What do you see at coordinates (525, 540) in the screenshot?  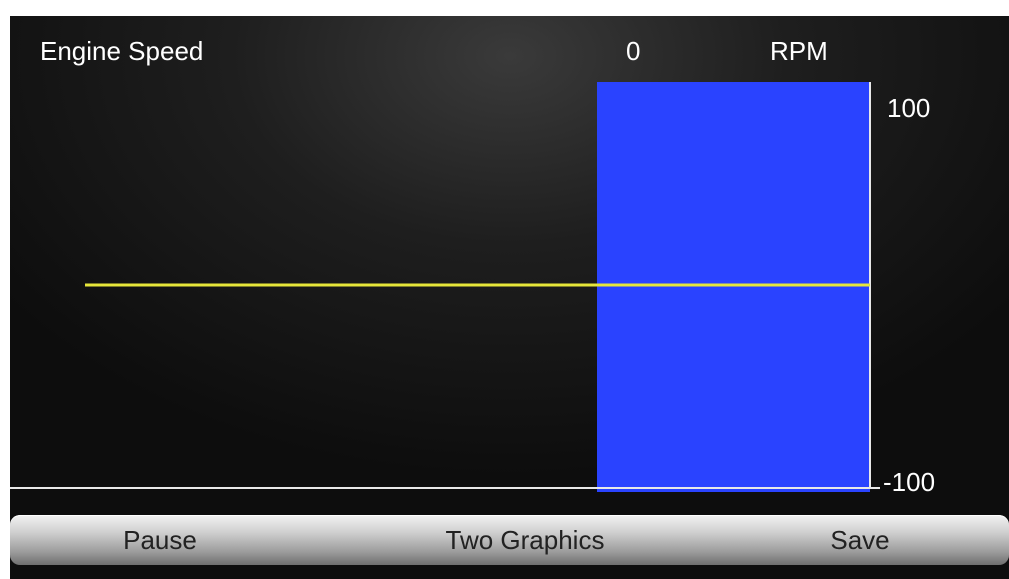 I see `two-graphics-button: Two Graphics` at bounding box center [525, 540].